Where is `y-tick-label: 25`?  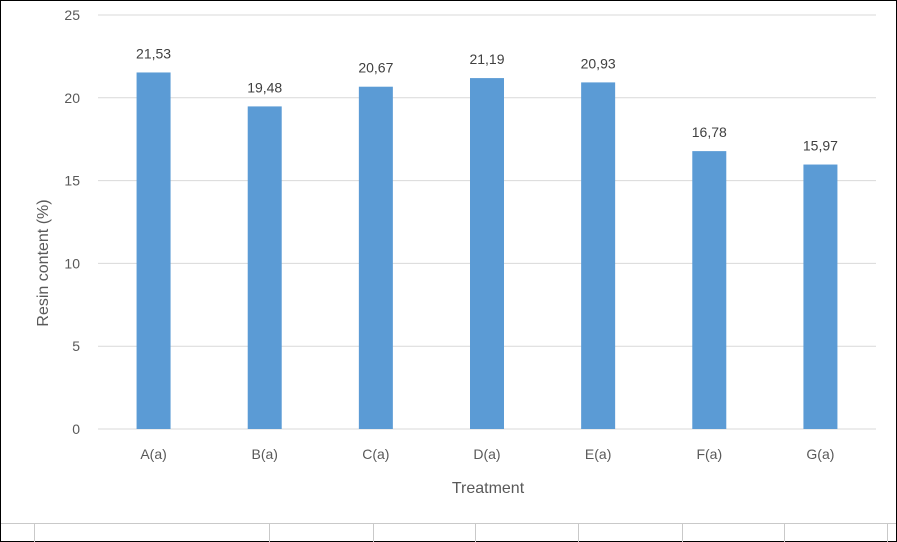
y-tick-label: 25 is located at coordinates (72, 15).